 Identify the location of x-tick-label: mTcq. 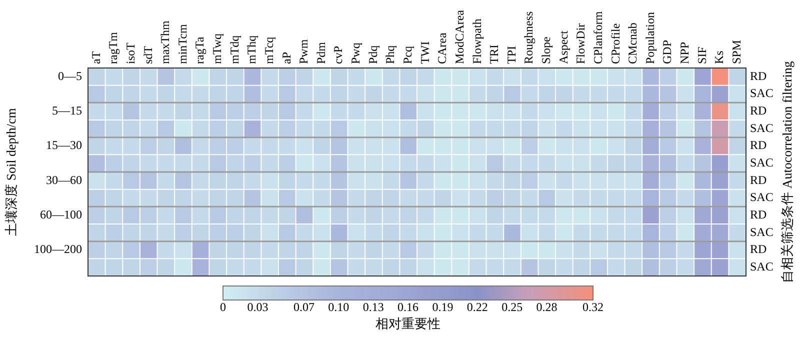
(269, 50).